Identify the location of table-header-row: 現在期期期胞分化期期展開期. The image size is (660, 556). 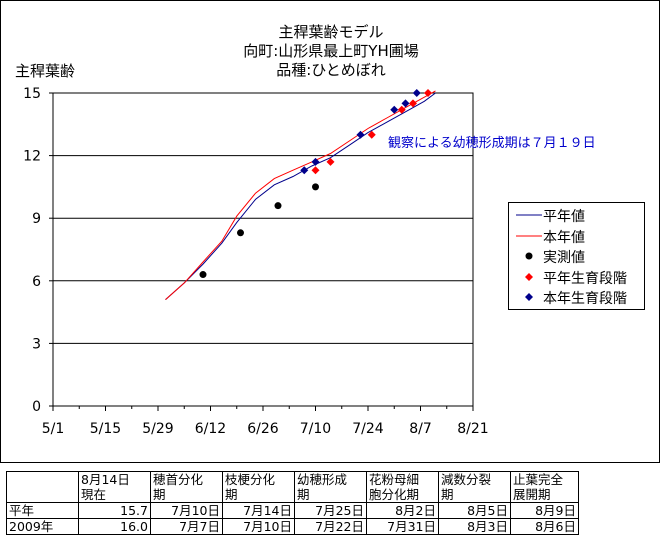
(292, 495).